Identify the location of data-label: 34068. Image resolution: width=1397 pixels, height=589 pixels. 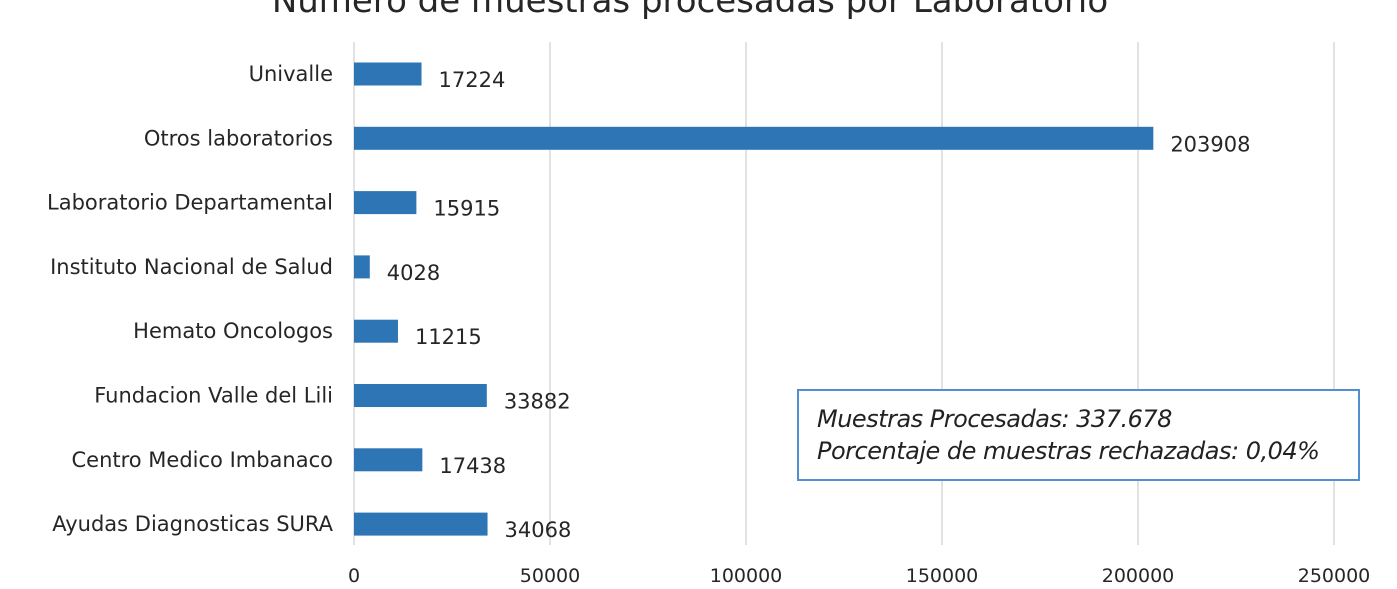
(538, 530).